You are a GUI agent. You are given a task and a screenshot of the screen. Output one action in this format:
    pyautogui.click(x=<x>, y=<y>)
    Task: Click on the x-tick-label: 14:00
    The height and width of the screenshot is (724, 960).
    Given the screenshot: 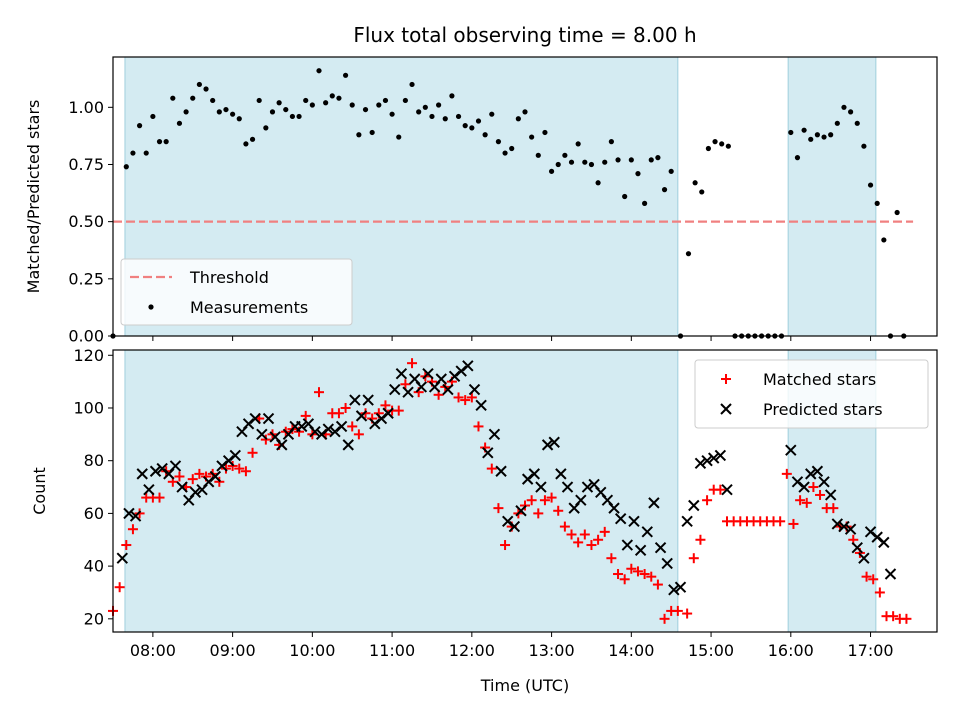 What is the action you would take?
    pyautogui.click(x=631, y=650)
    